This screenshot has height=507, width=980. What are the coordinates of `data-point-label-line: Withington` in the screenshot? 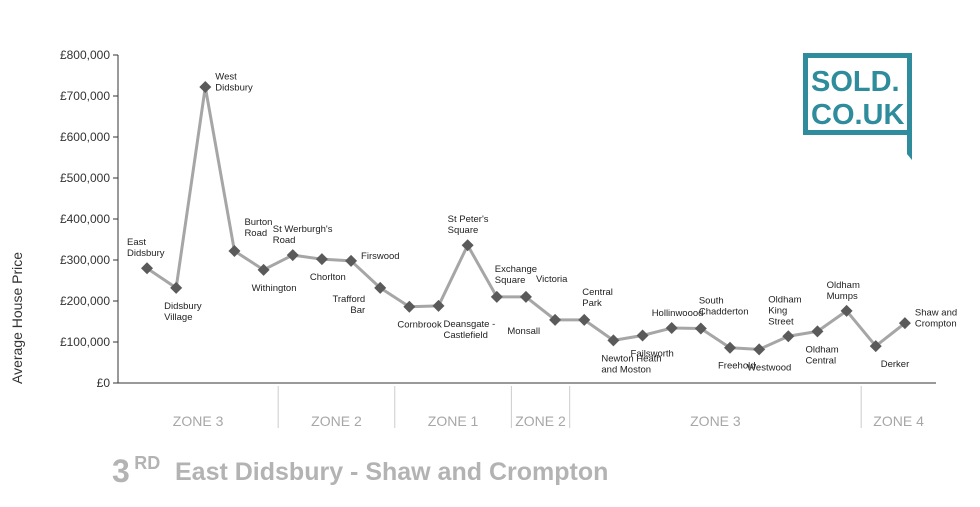 It's located at (274, 288).